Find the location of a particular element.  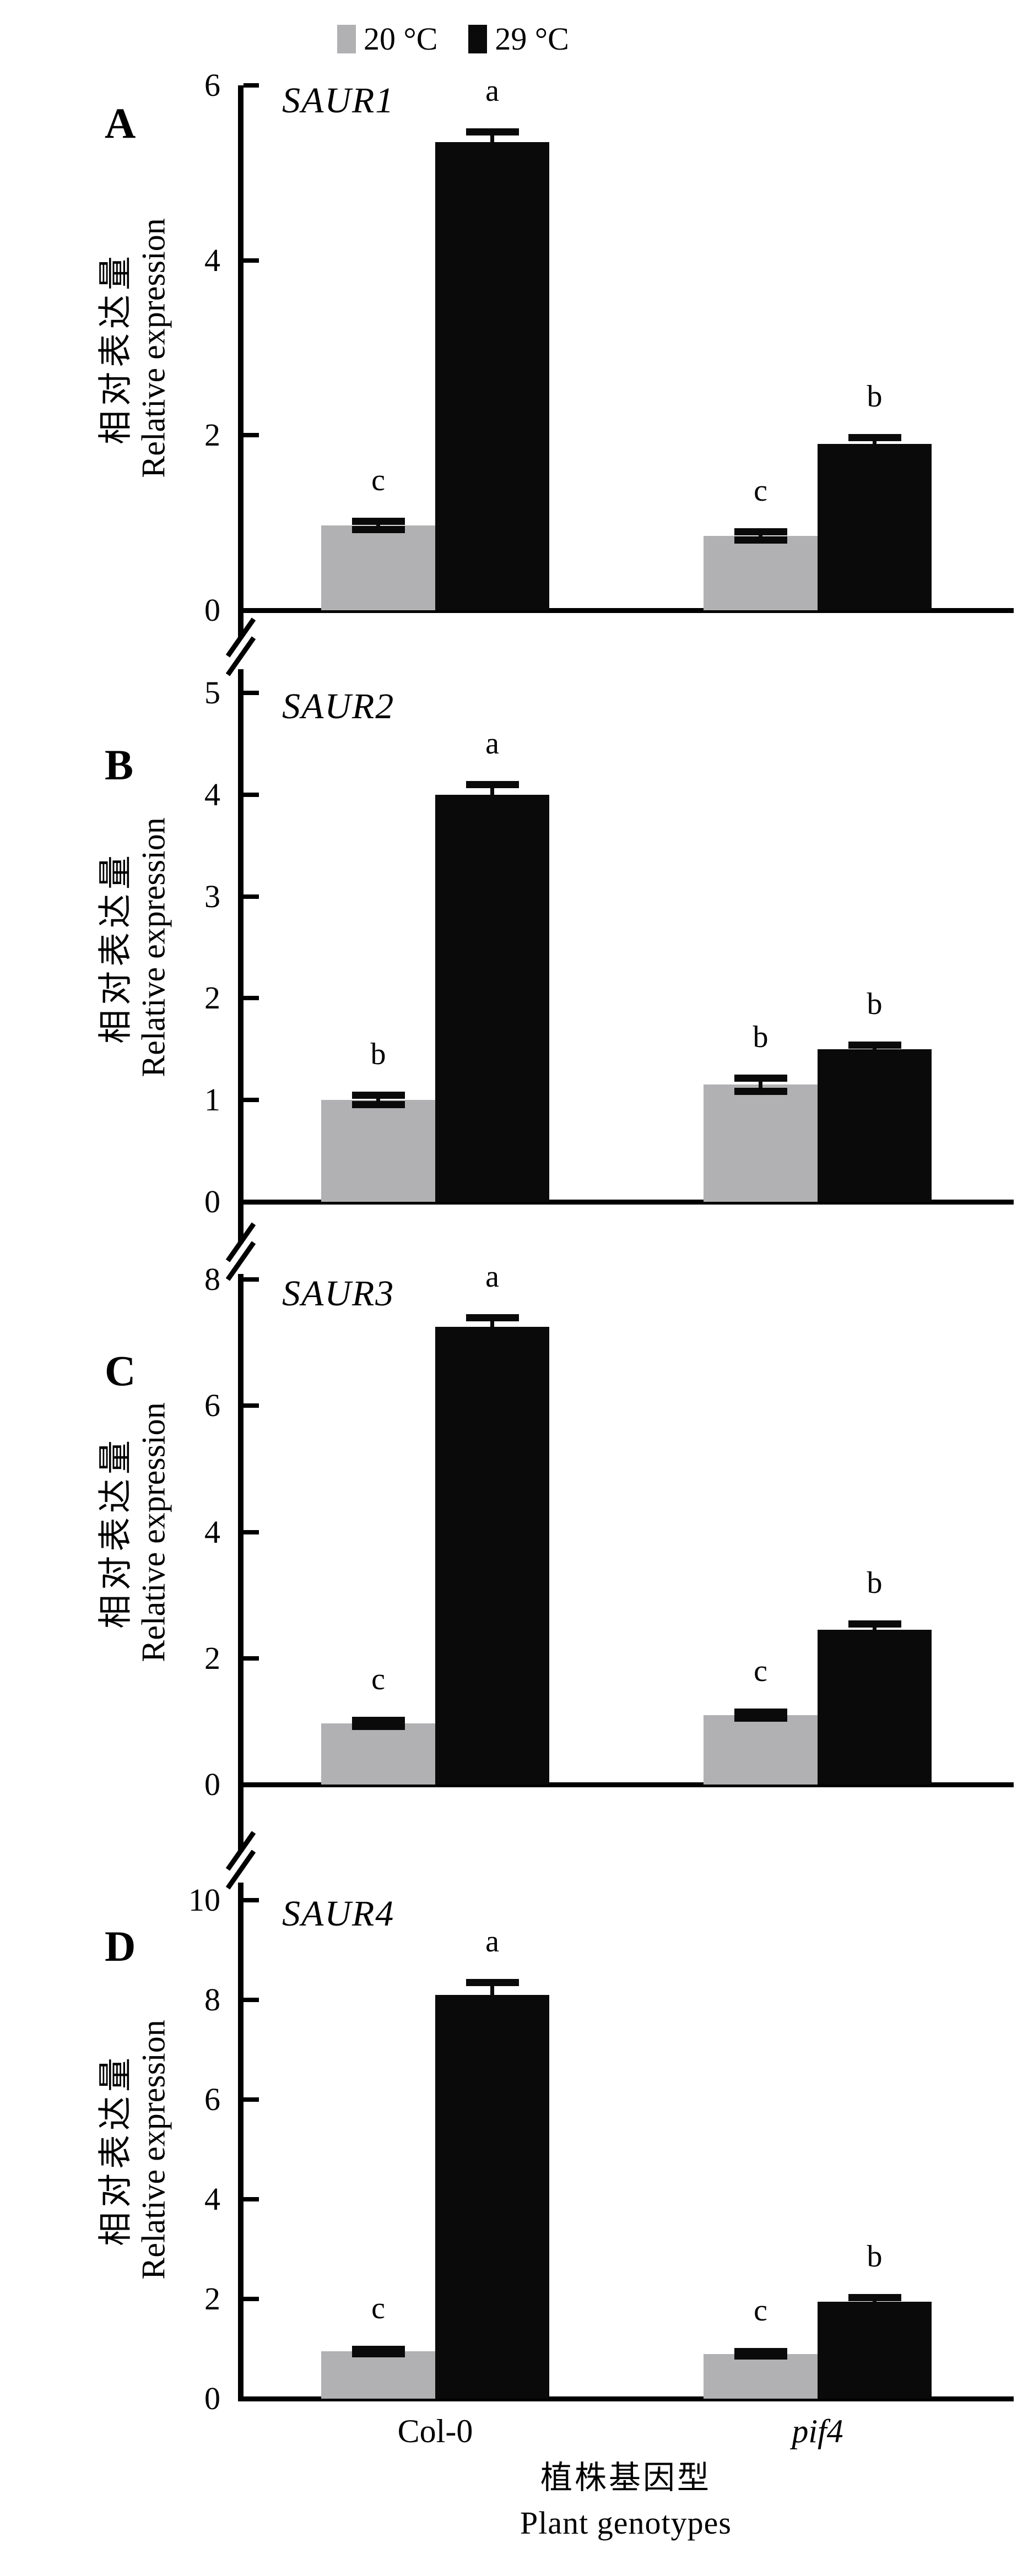

gene-title: SAUR2 is located at coordinates (338, 706).